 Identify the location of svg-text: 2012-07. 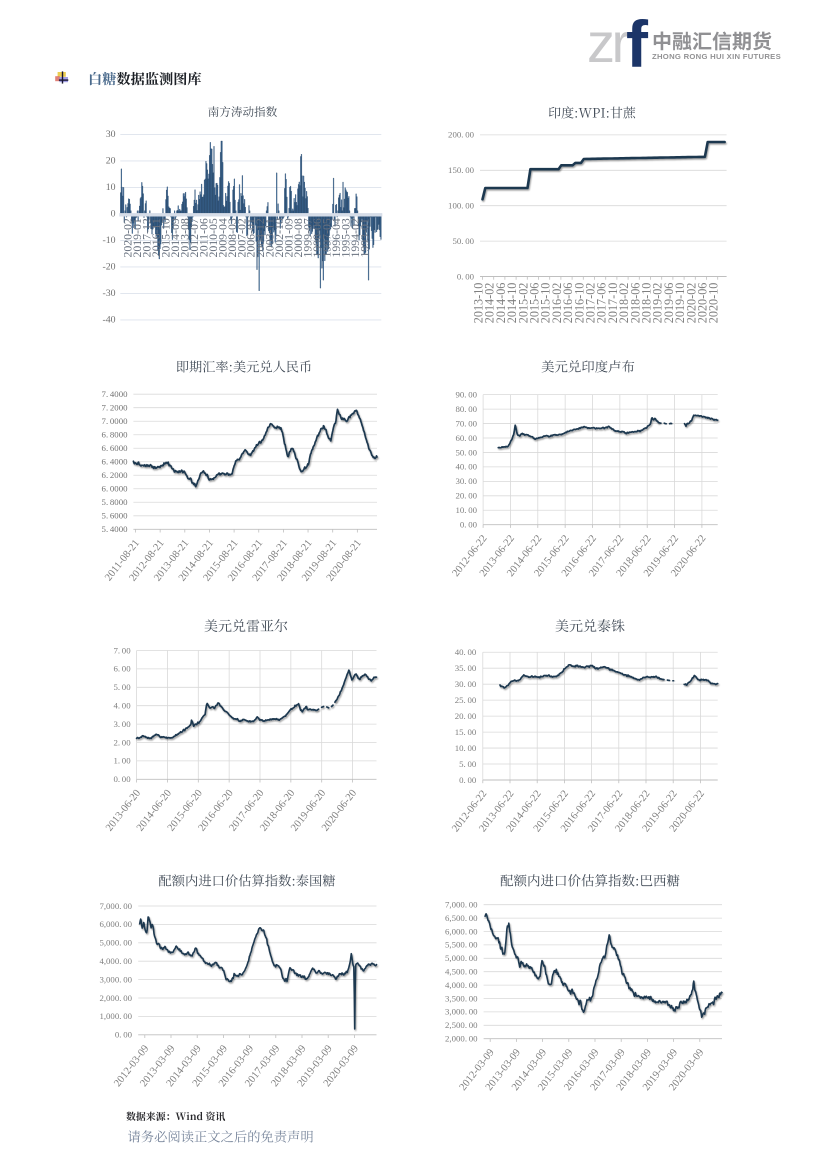
(194, 237).